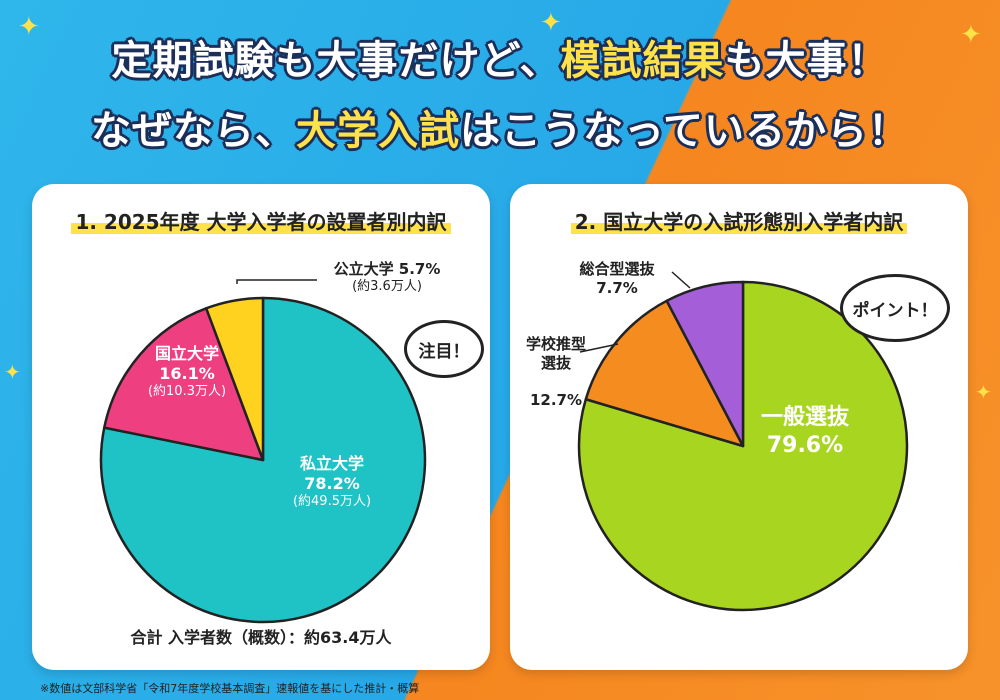 The image size is (1000, 700). I want to click on headline-highlight: 模試結果, so click(642, 61).